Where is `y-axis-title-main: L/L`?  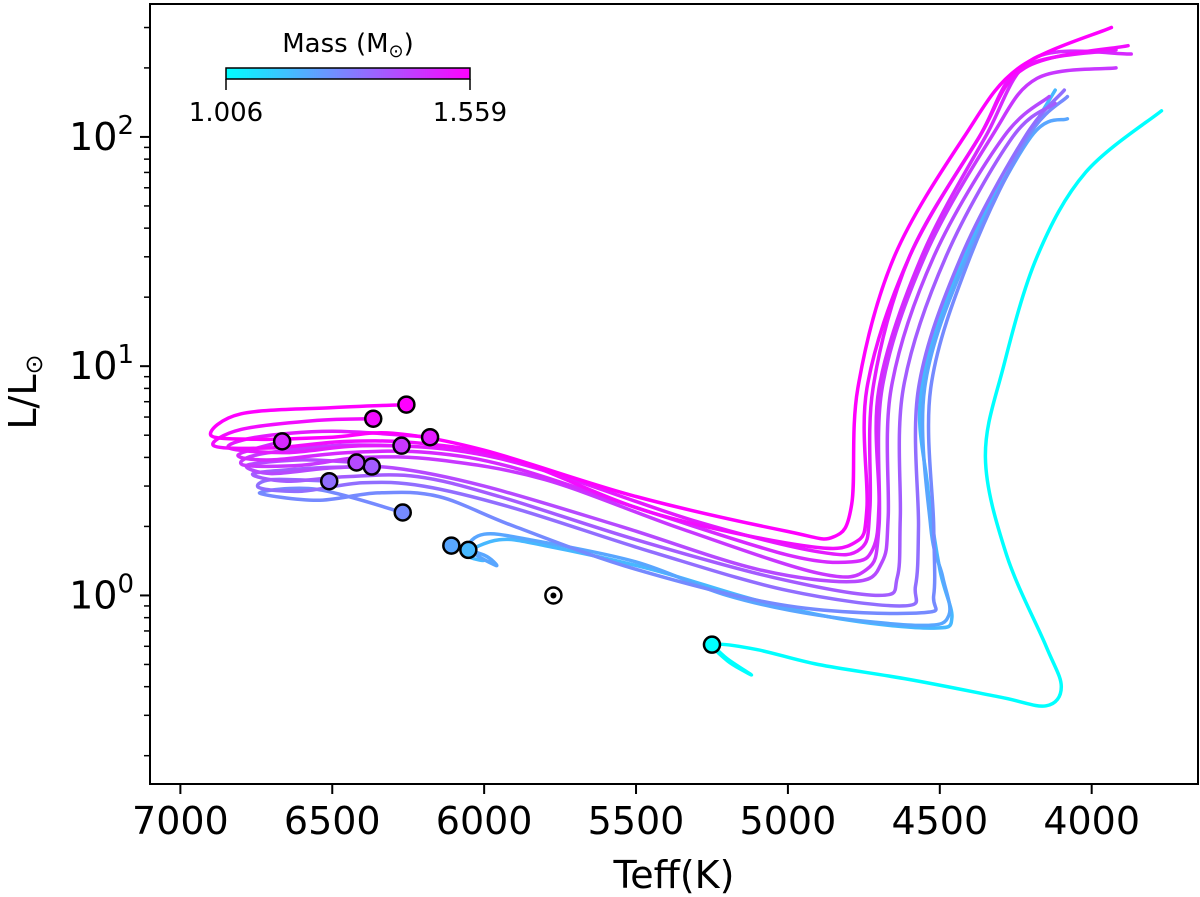 y-axis-title-main: L/L is located at coordinates (23, 401).